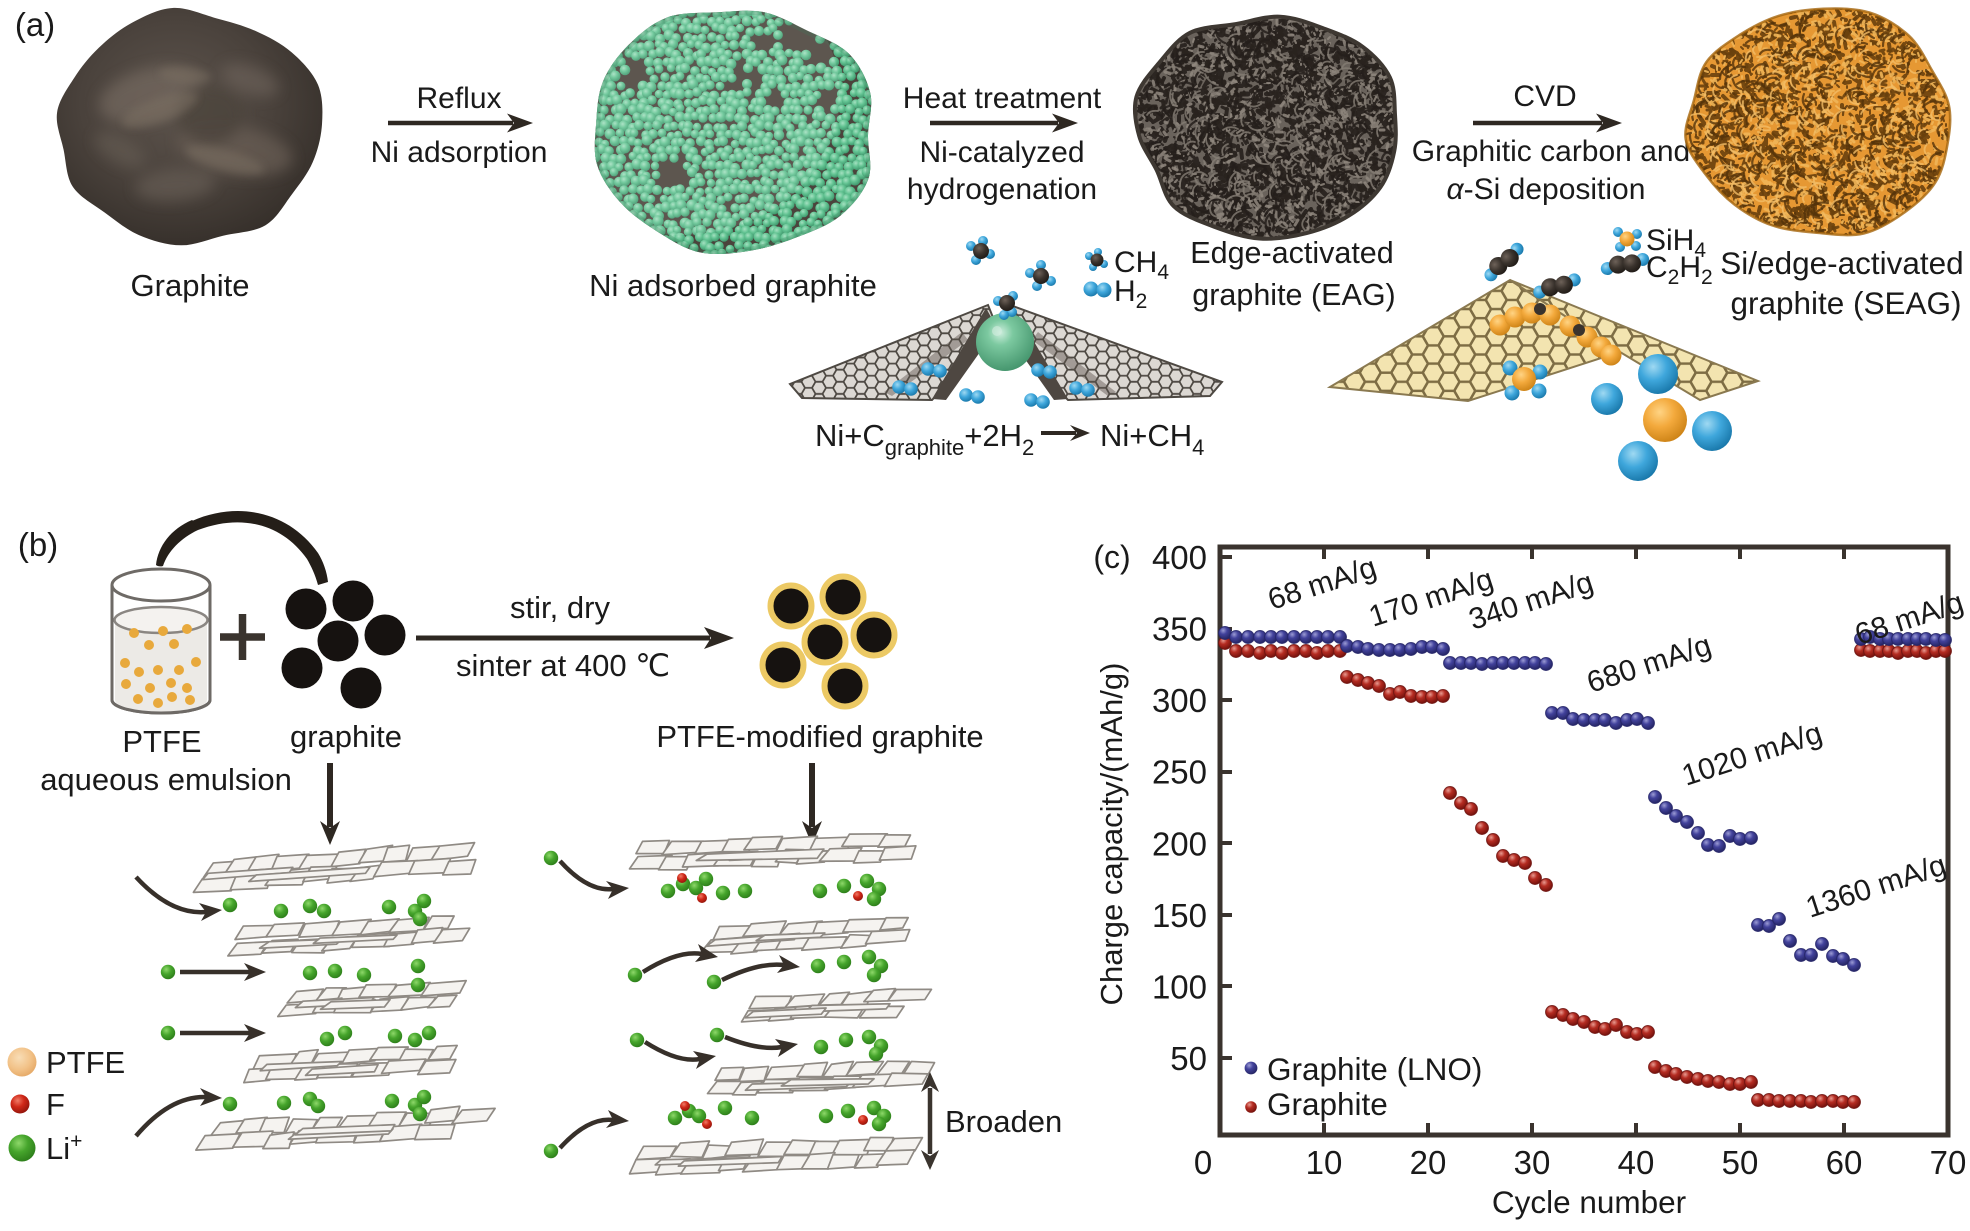  I want to click on svg-text: Ni-catalyzed, so click(1001, 152).